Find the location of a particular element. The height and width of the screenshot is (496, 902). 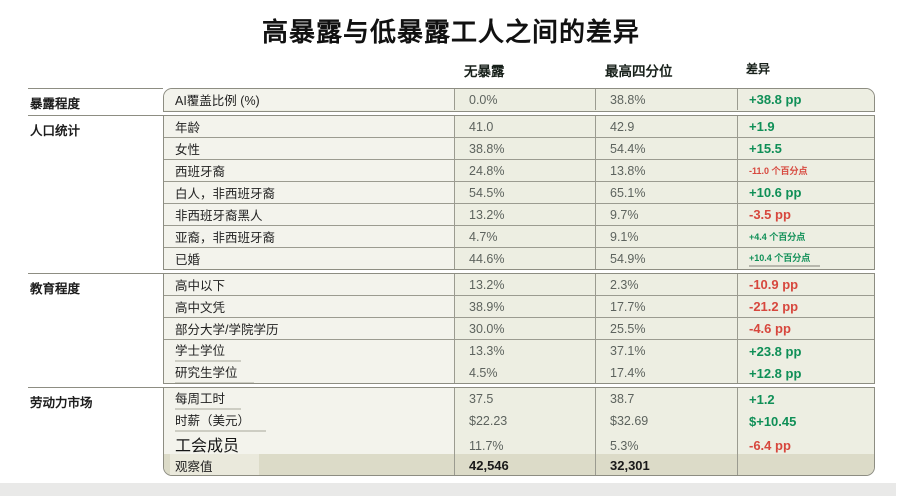

row-label: 时薪（美元） is located at coordinates (309, 421).